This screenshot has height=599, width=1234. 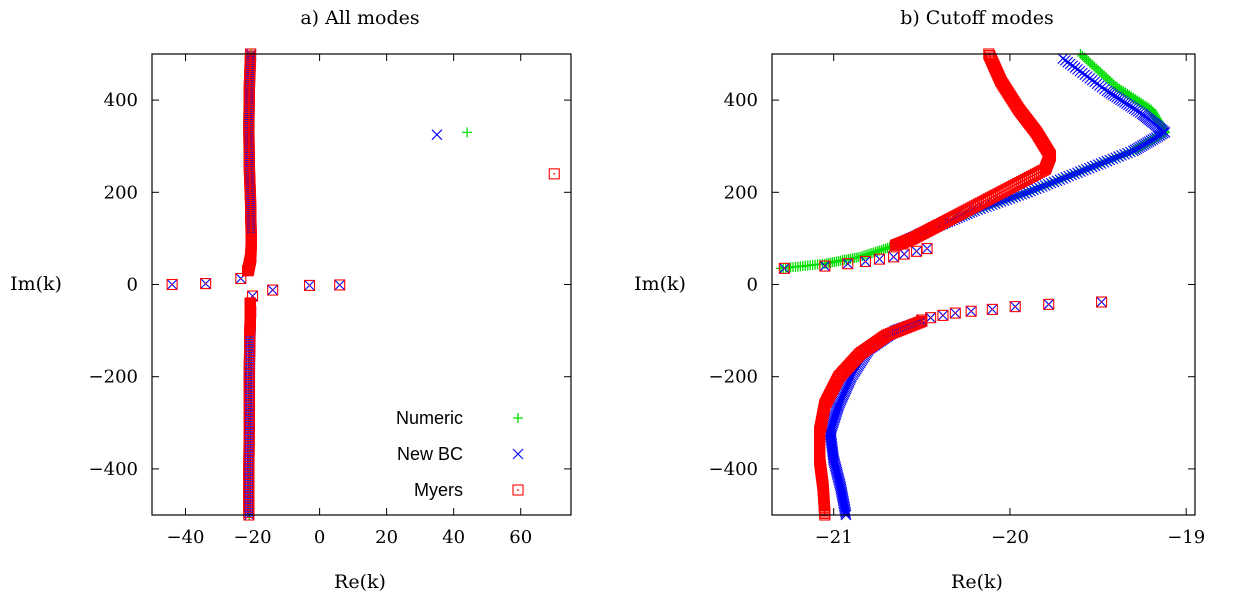 What do you see at coordinates (977, 582) in the screenshot?
I see `panel-b-xlabel: Re(k)` at bounding box center [977, 582].